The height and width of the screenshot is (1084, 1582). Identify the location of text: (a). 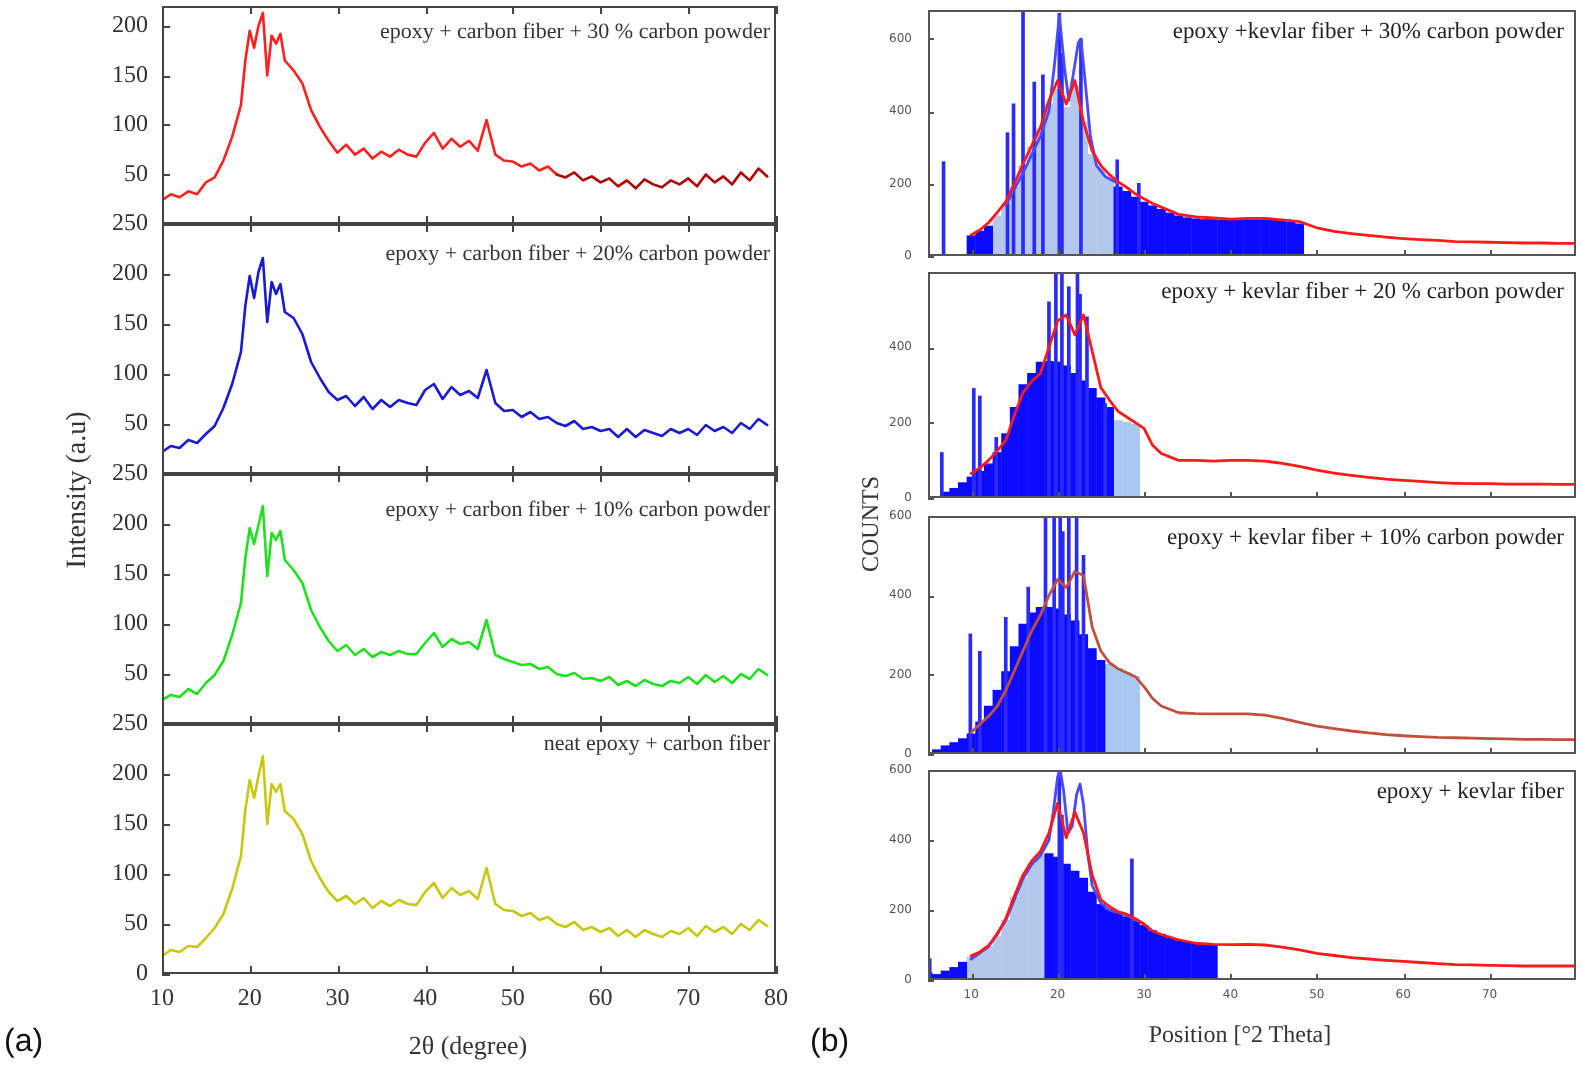
(24, 1042).